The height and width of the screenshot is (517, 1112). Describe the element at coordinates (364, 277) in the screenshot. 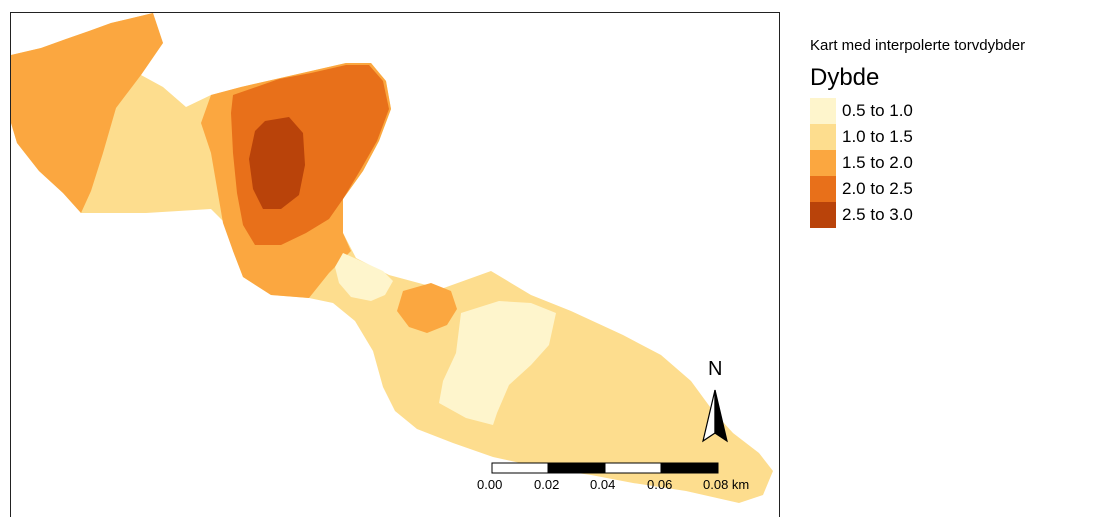

I see `depth-zone-0-5-to-1-0-north` at that location.